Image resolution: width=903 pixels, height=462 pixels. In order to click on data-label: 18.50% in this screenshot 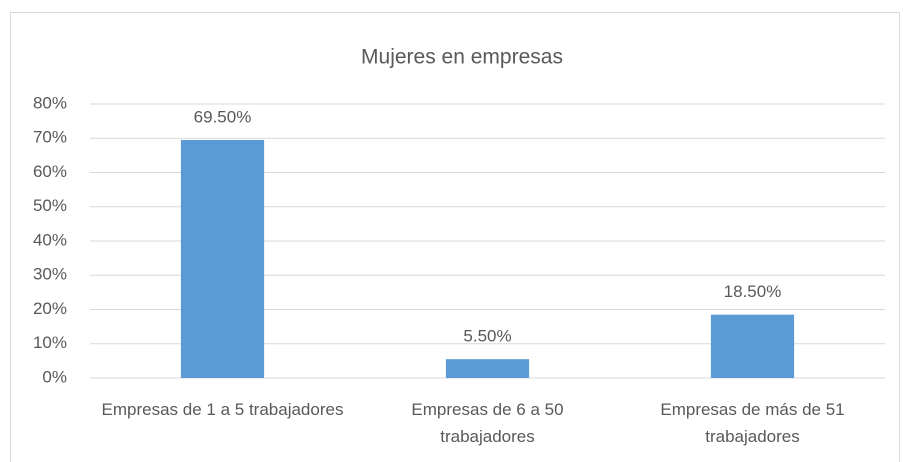, I will do `click(753, 291)`.